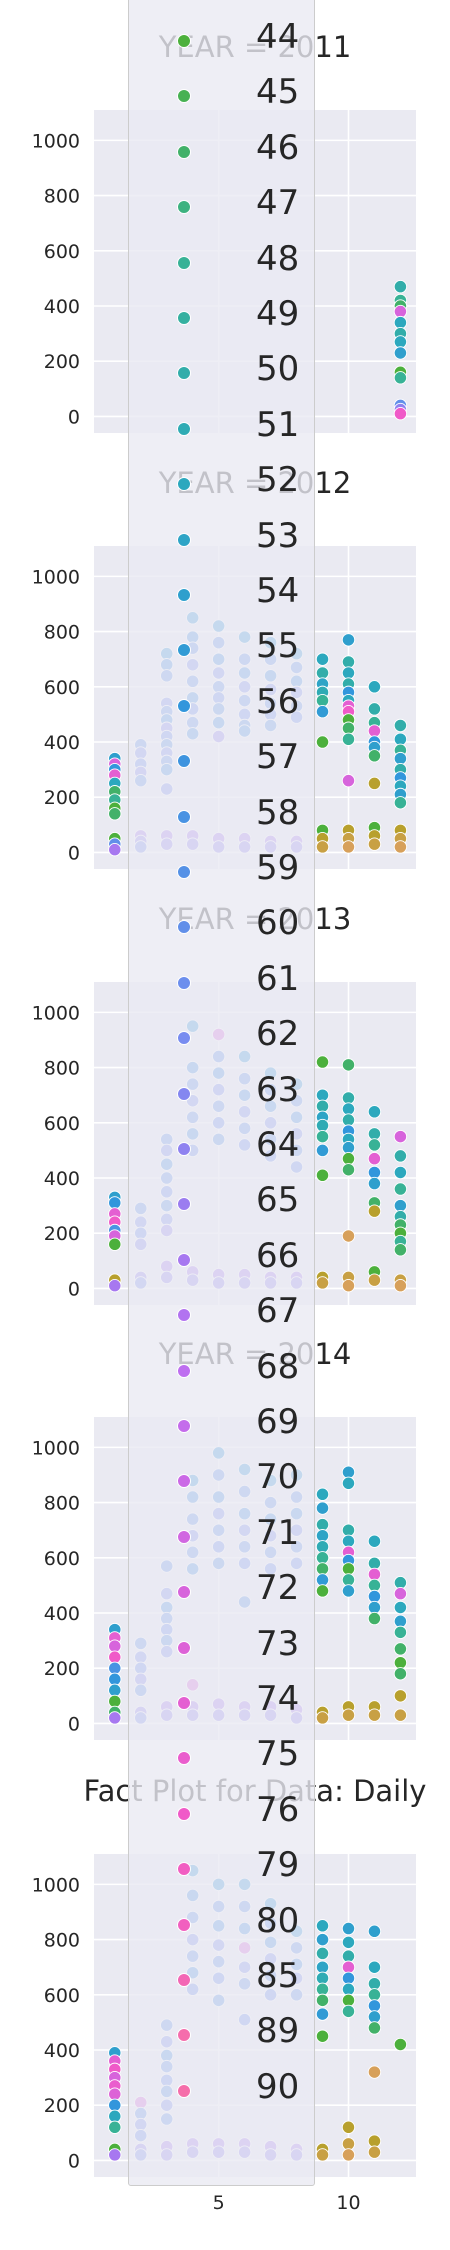 Image resolution: width=450 pixels, height=2250 pixels. I want to click on legend-item: 46, so click(221, 150).